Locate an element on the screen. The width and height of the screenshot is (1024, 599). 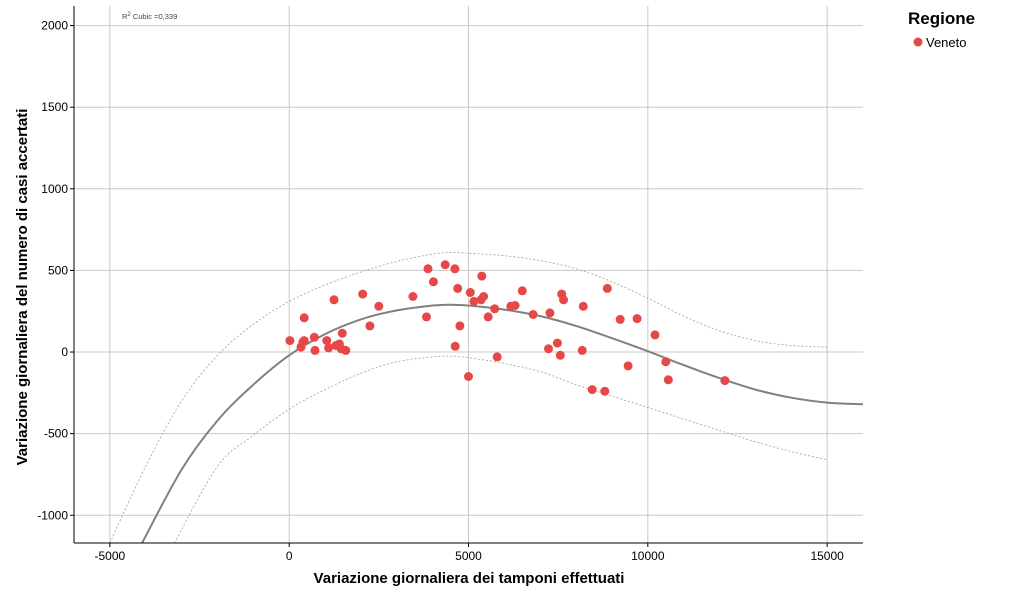
y-tick-label: -1000 is located at coordinates (52, 515).